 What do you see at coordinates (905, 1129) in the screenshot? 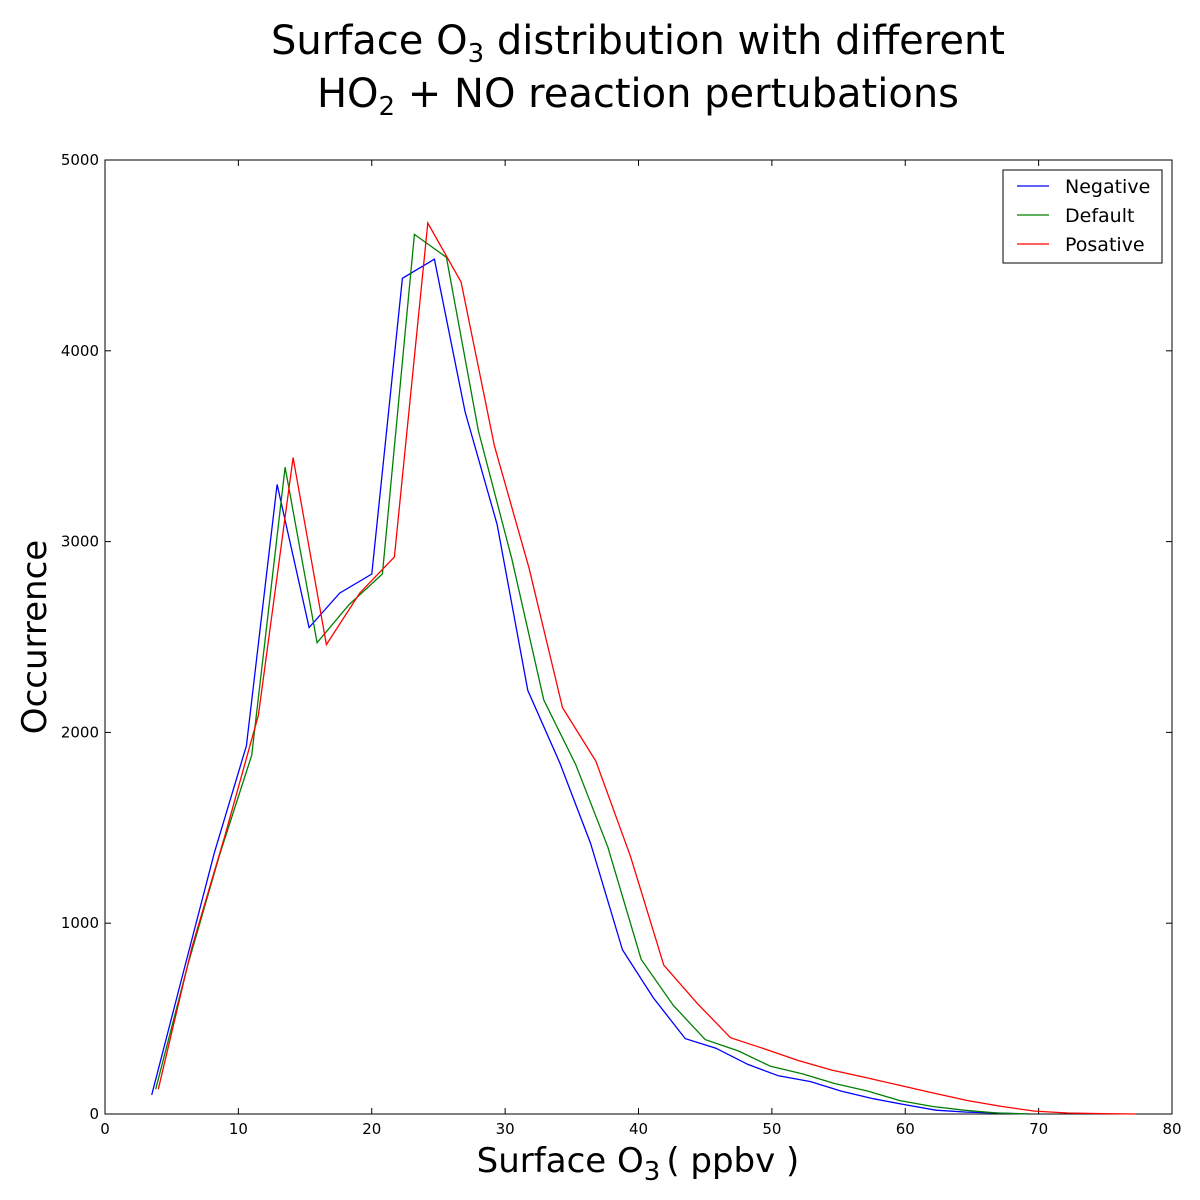
I see `x-tick-label: 60` at bounding box center [905, 1129].